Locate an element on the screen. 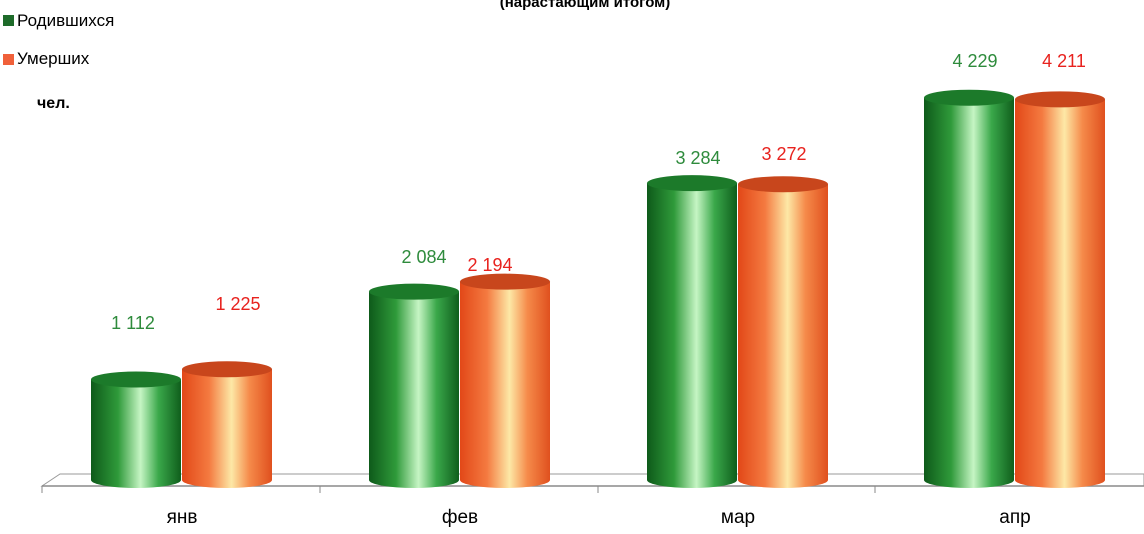 The height and width of the screenshot is (534, 1144). chart-subtitle: (нарастающим итогом) is located at coordinates (585, 5).